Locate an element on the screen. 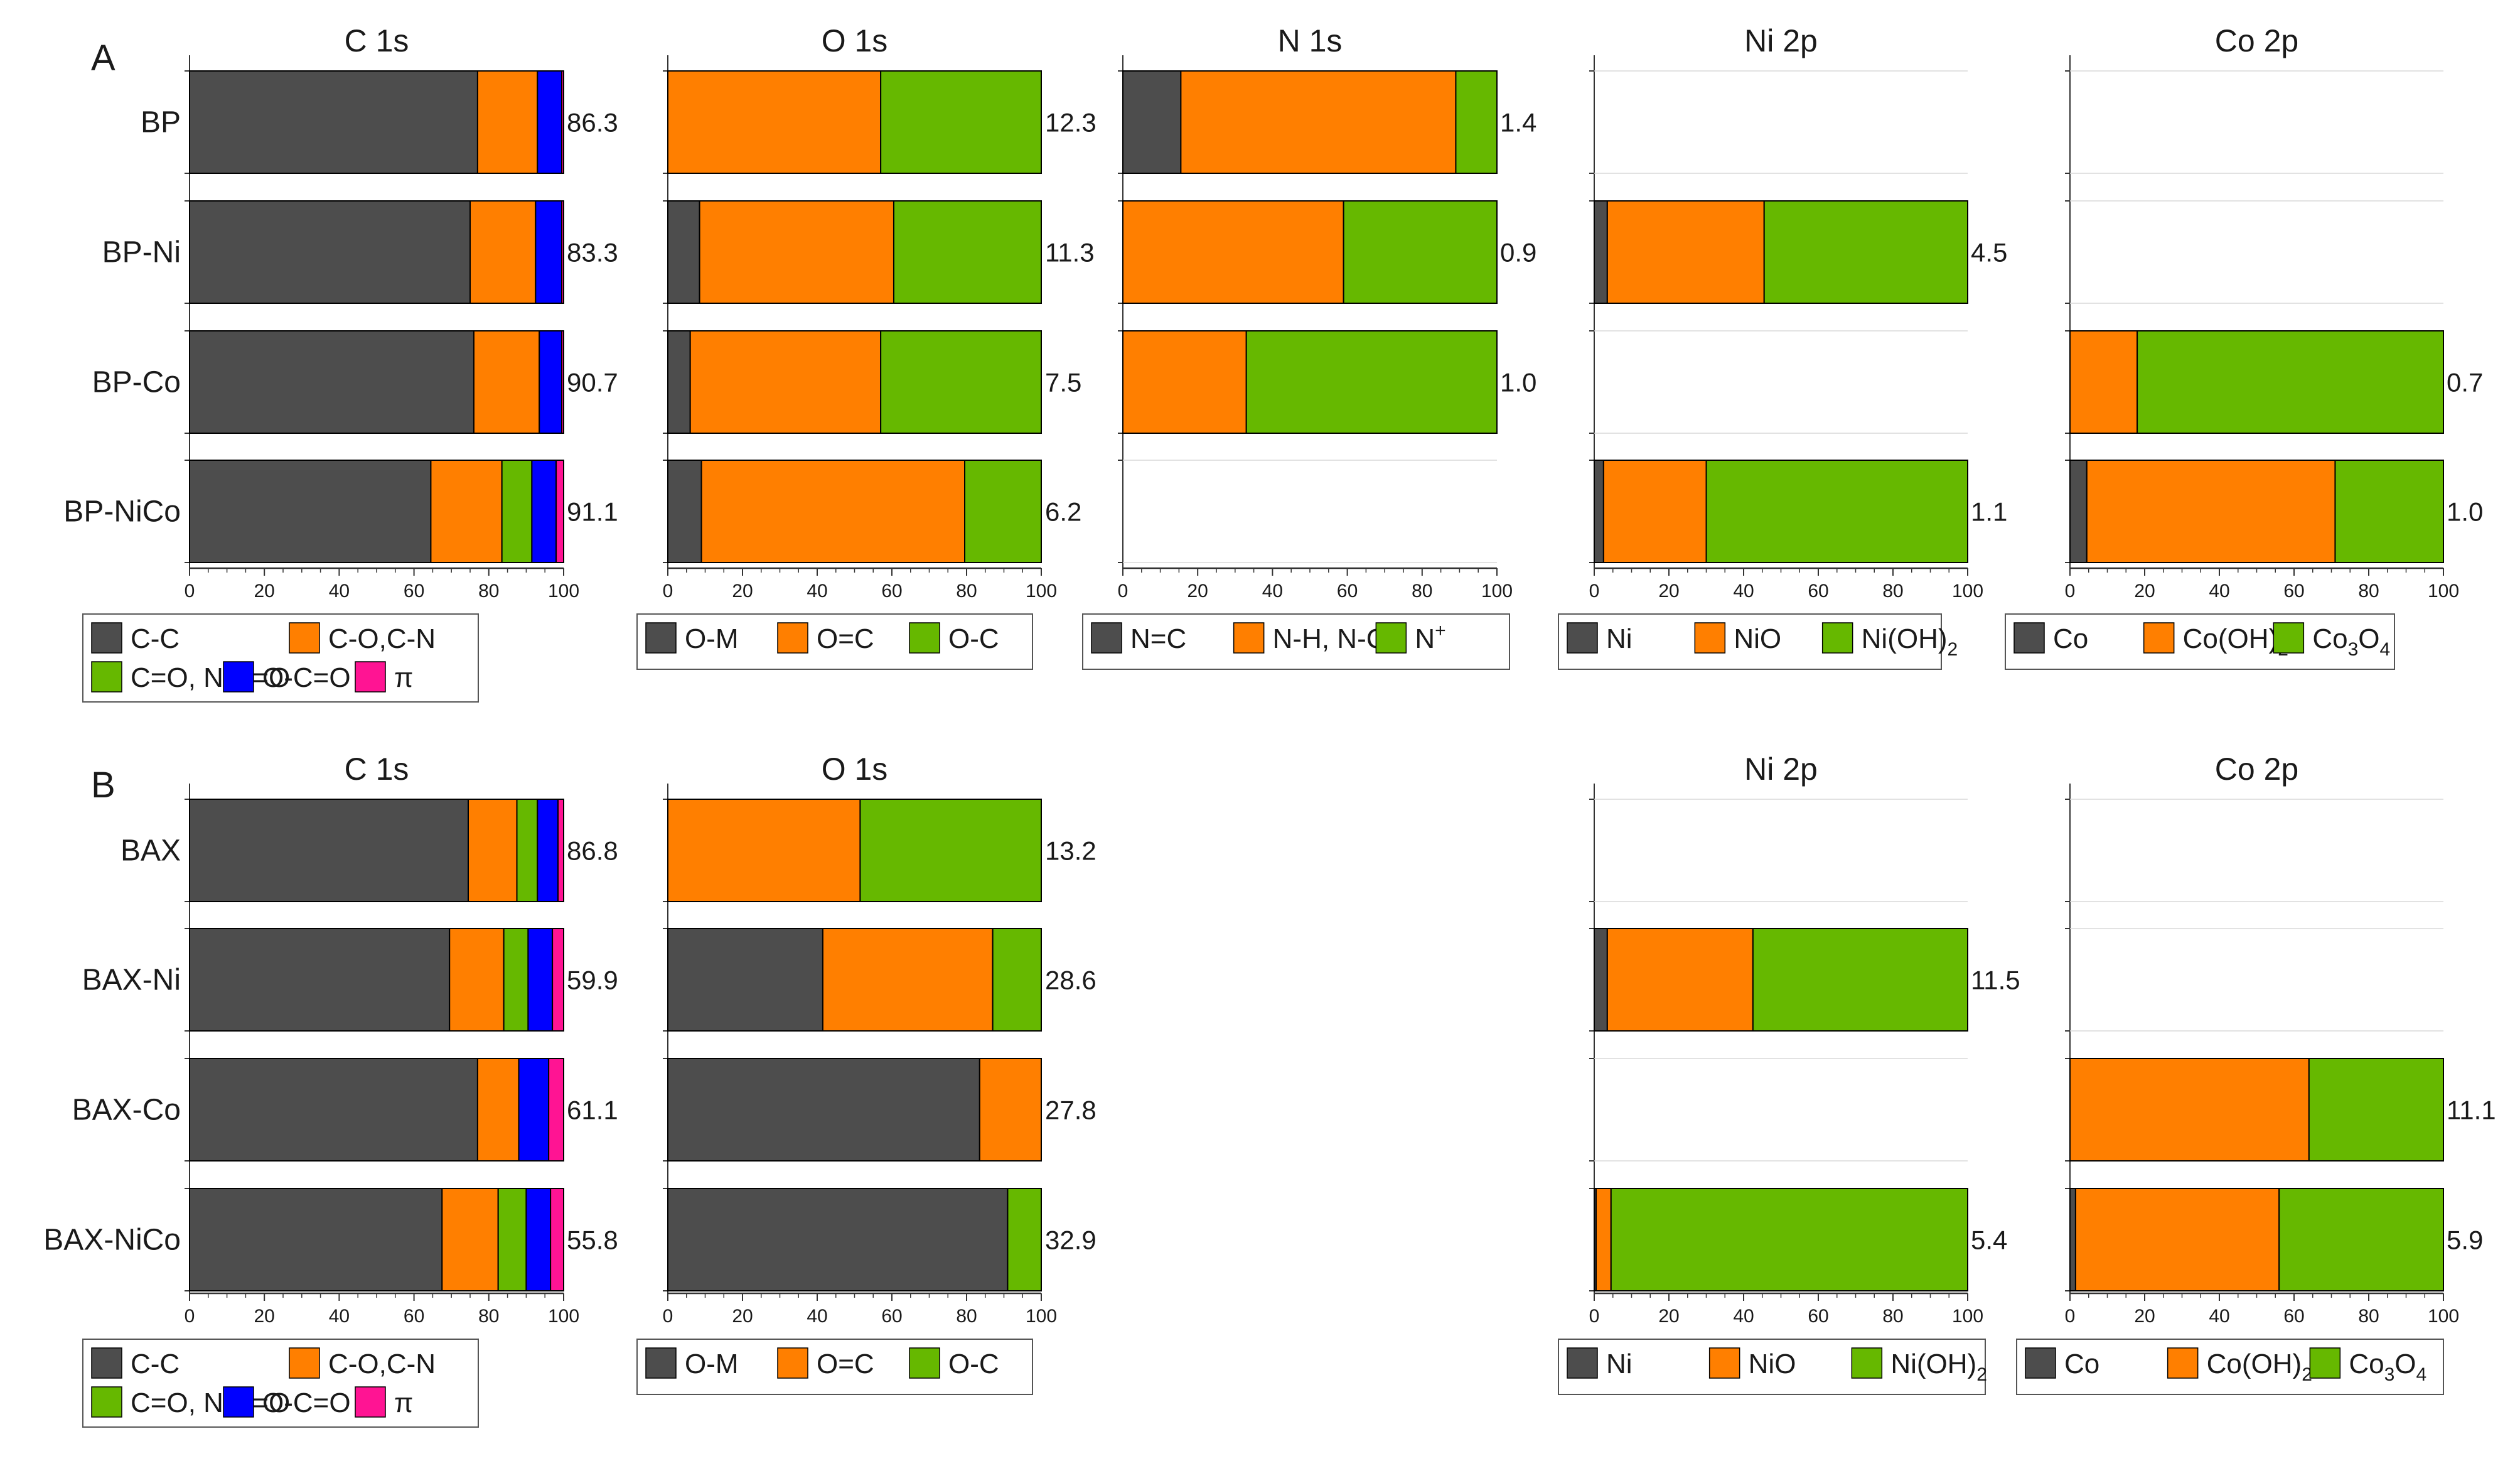 The height and width of the screenshot is (1466, 2520). legend-label: O-C is located at coordinates (973, 1364).